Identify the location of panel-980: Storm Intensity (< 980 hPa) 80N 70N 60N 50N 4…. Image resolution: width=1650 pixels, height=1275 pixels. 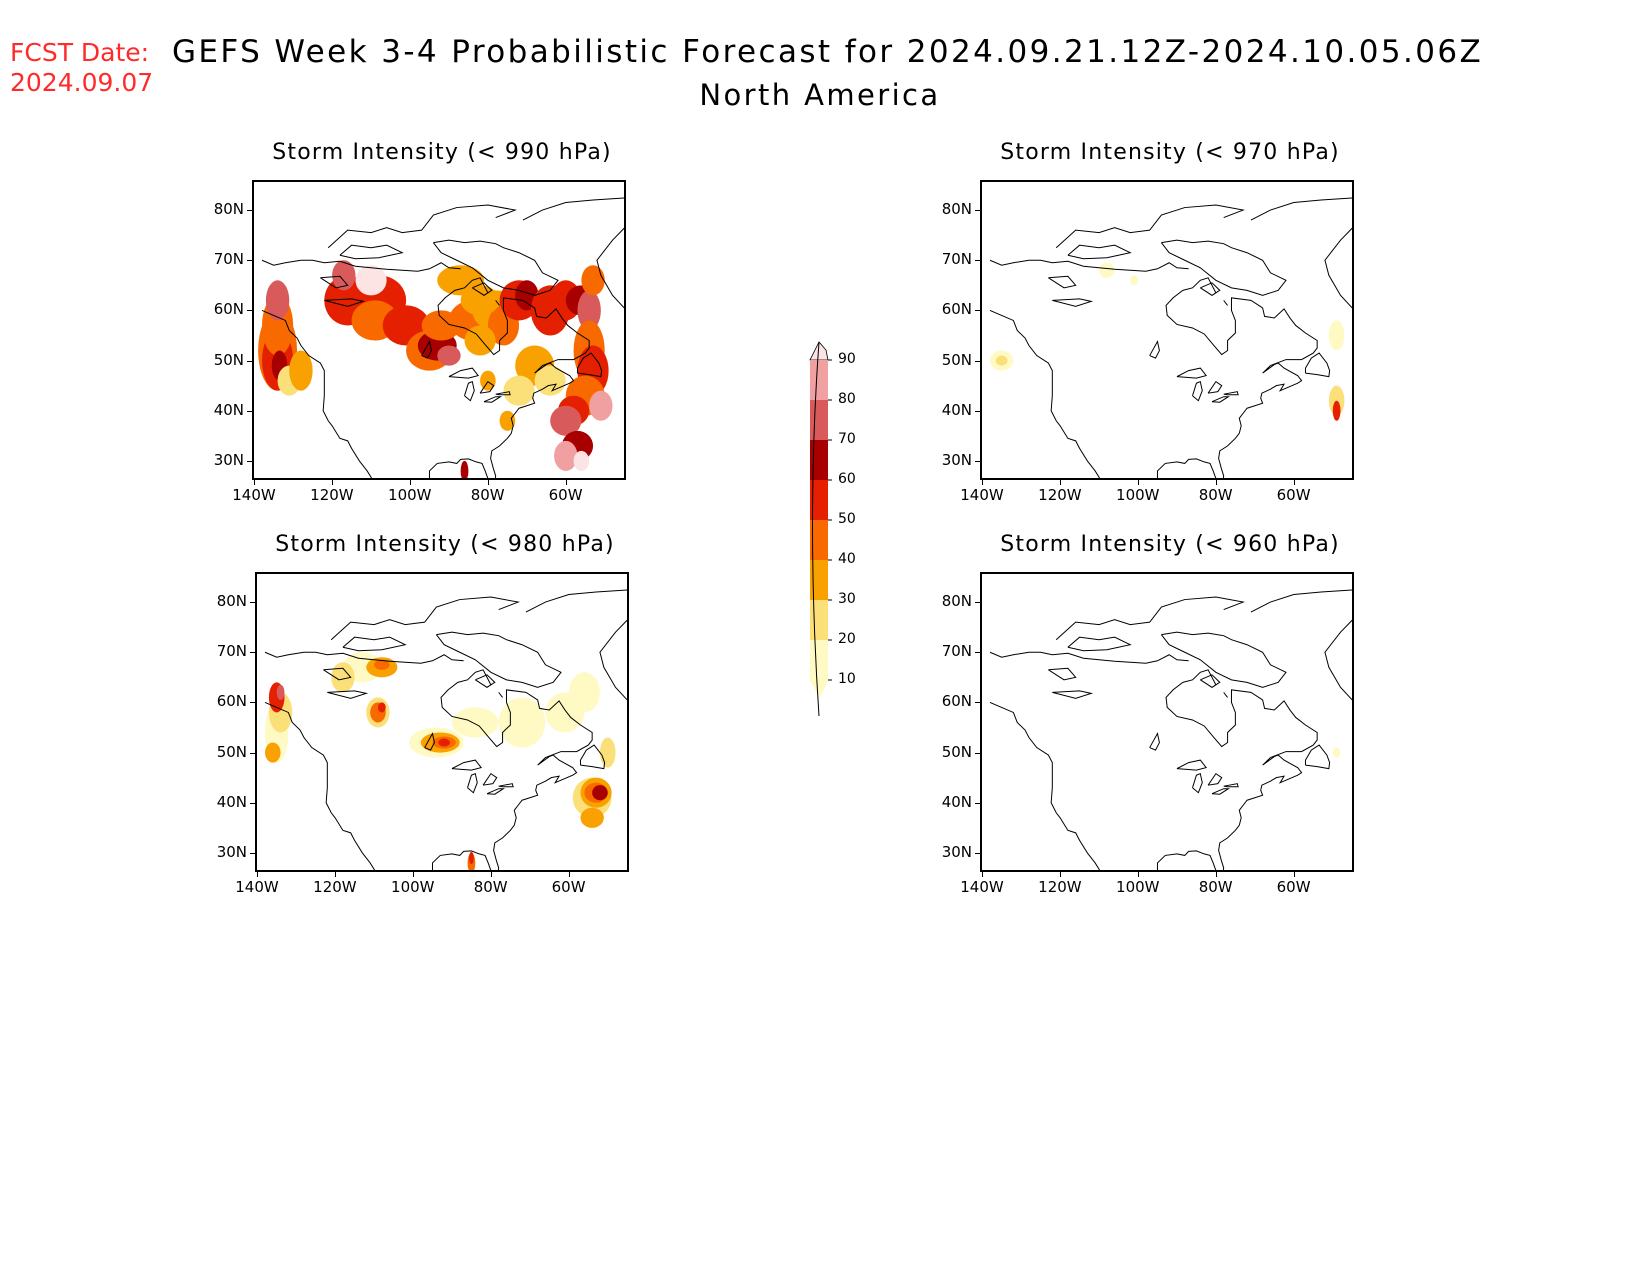
(425, 722).